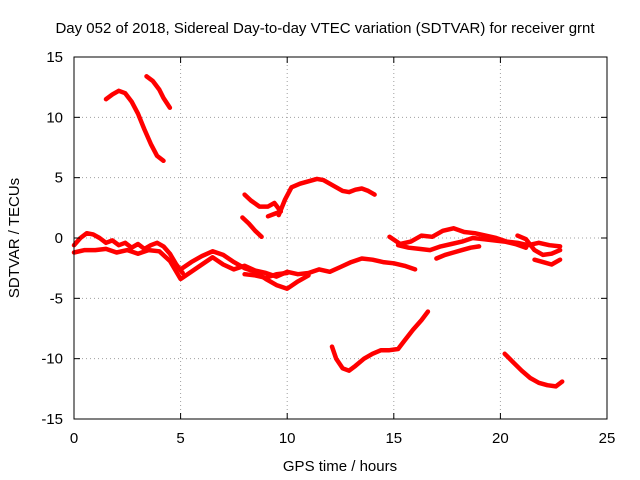  I want to click on y-tick-label: -5, so click(56, 298).